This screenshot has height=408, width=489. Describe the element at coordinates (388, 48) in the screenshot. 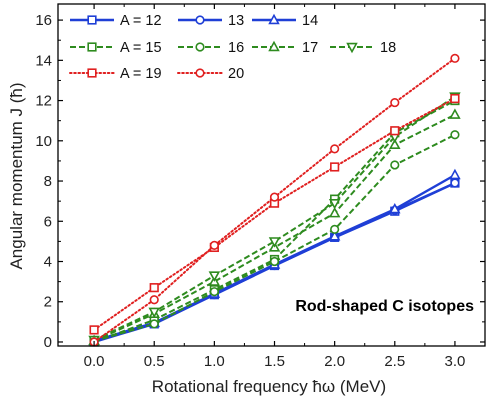

I see `legend-label: 18` at that location.